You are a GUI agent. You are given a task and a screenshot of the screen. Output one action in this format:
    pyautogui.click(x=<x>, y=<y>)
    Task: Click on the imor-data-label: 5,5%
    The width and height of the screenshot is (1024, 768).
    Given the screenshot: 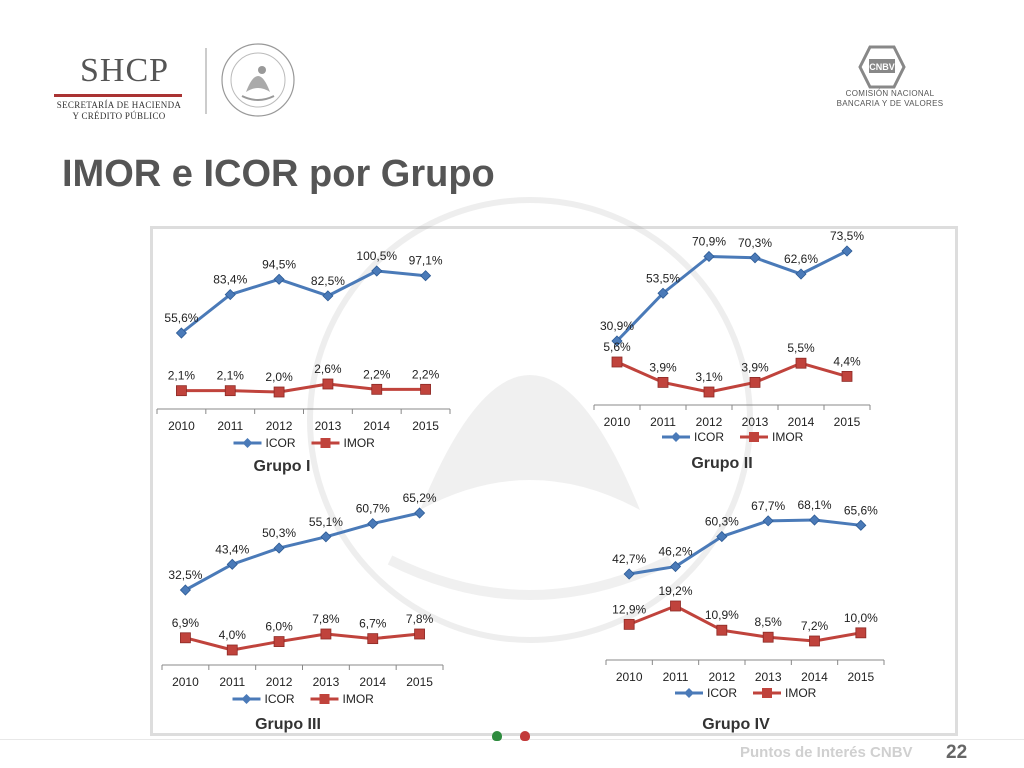 What is the action you would take?
    pyautogui.click(x=801, y=348)
    